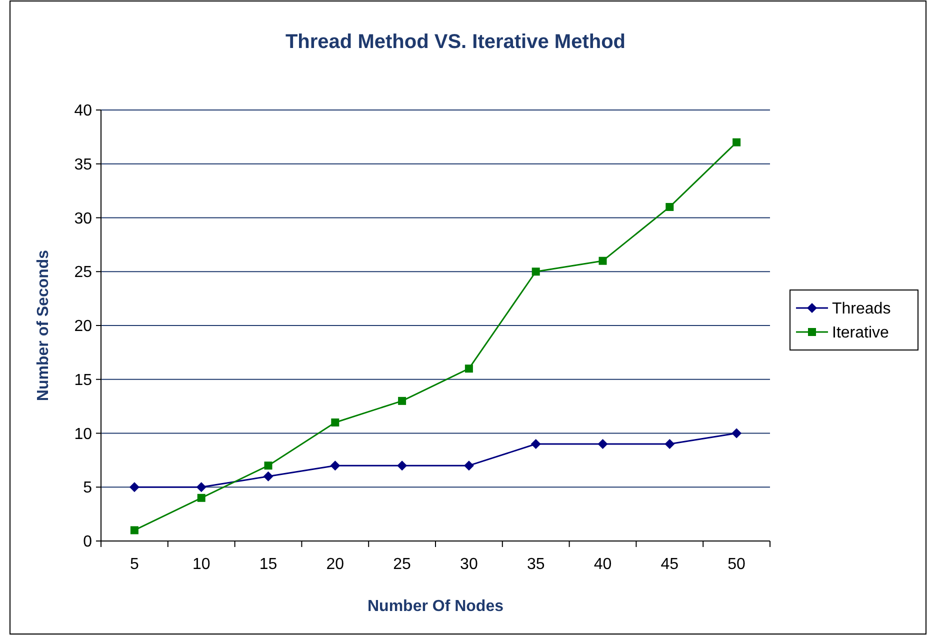 The height and width of the screenshot is (635, 928). What do you see at coordinates (335, 564) in the screenshot?
I see `x-tick-label: 20` at bounding box center [335, 564].